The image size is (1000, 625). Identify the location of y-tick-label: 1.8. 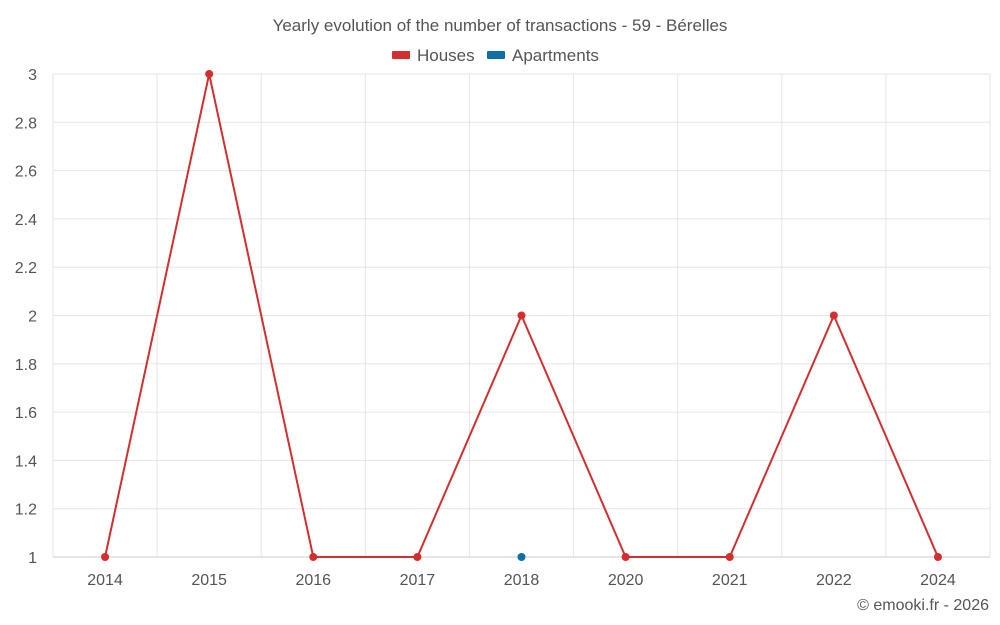
(26, 365).